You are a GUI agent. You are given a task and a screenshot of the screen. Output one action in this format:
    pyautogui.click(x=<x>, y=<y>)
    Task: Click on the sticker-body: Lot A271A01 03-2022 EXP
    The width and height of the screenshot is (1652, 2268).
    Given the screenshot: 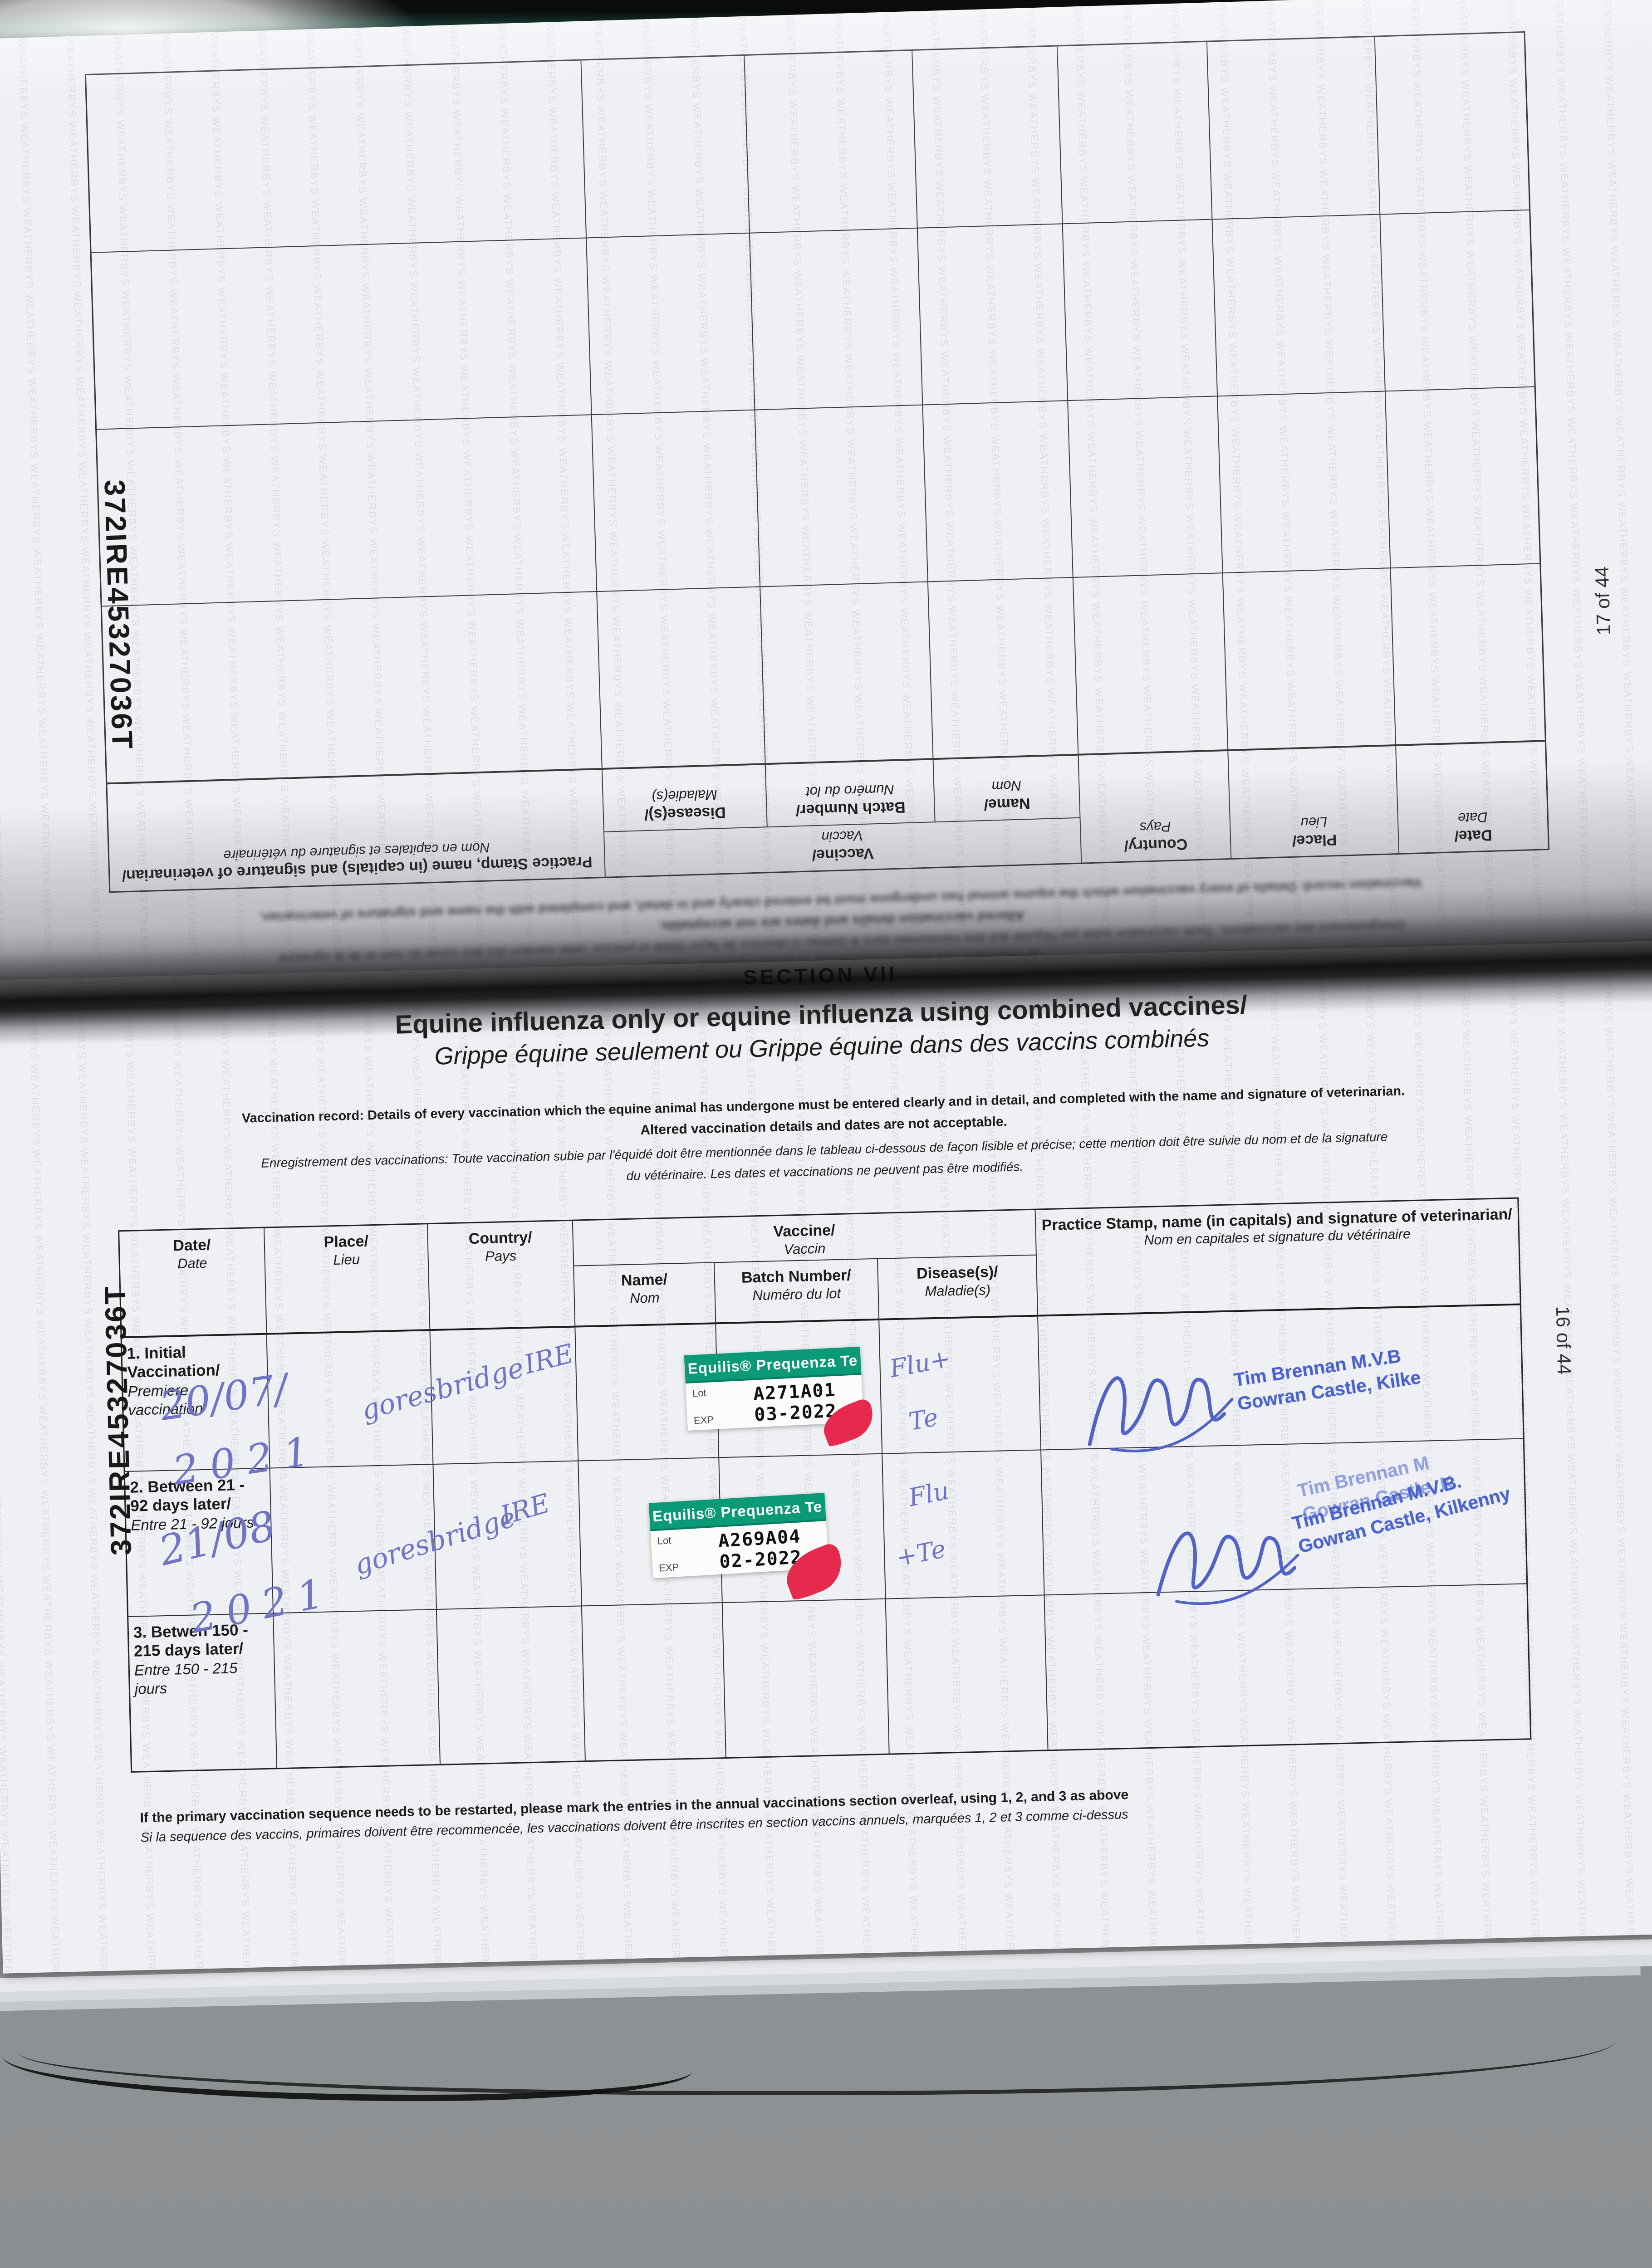 What is the action you would take?
    pyautogui.click(x=783, y=1411)
    